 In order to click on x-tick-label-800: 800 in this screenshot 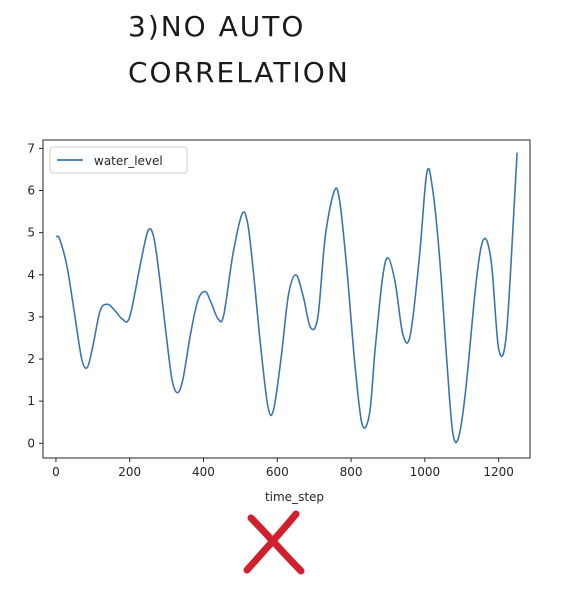, I will do `click(351, 472)`.